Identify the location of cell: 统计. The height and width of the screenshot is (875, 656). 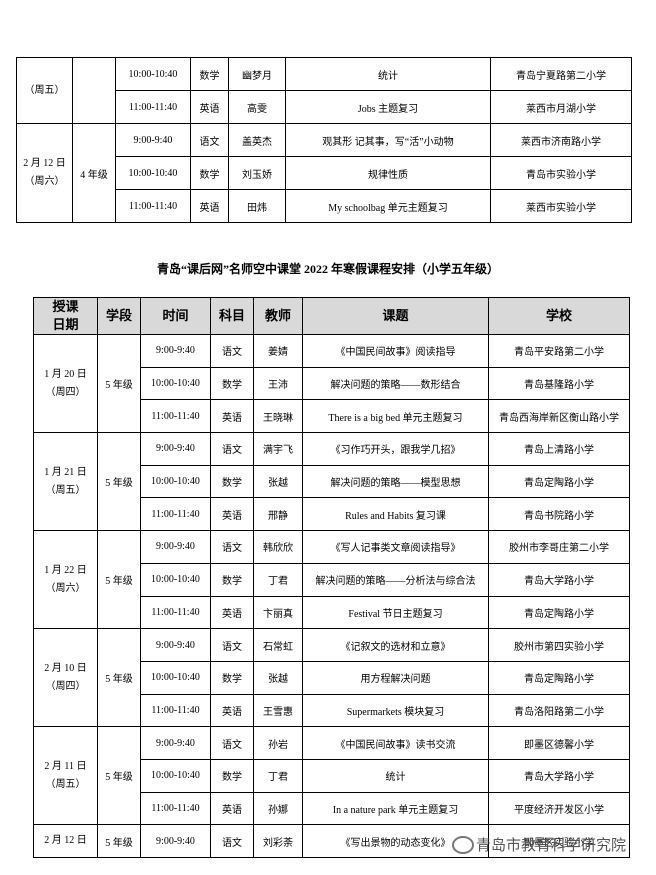
(395, 775).